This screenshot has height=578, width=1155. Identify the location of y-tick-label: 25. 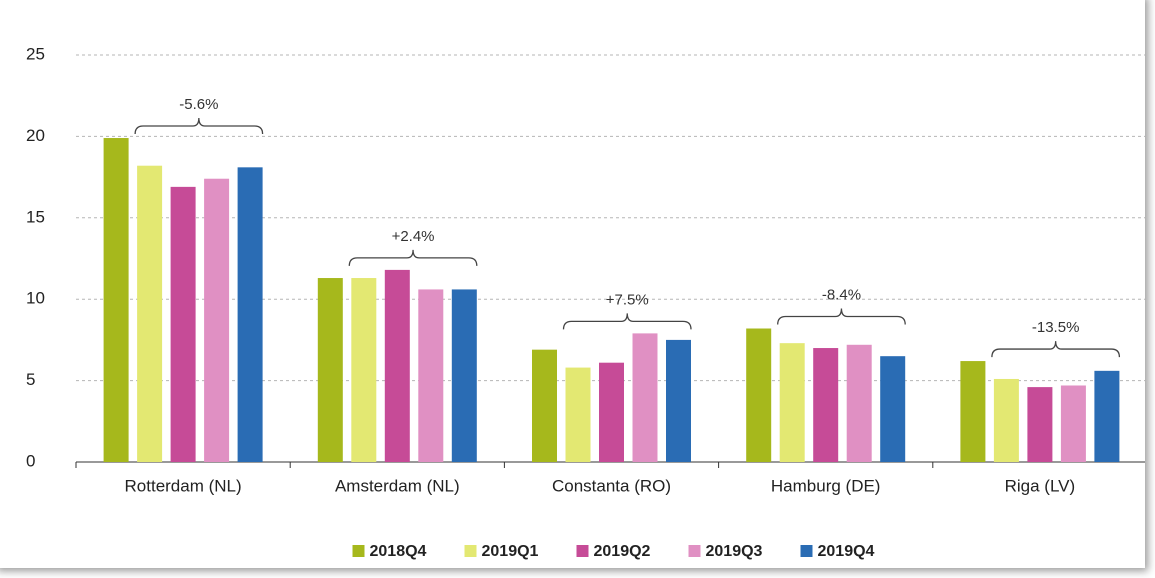
(35, 53).